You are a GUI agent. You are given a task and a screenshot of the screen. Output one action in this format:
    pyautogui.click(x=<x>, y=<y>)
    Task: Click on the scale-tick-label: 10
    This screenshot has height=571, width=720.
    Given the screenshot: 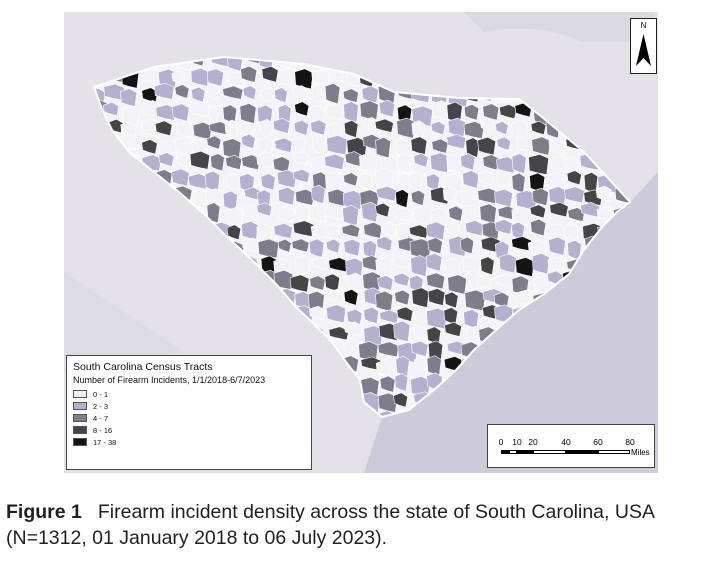 What is the action you would take?
    pyautogui.click(x=517, y=442)
    